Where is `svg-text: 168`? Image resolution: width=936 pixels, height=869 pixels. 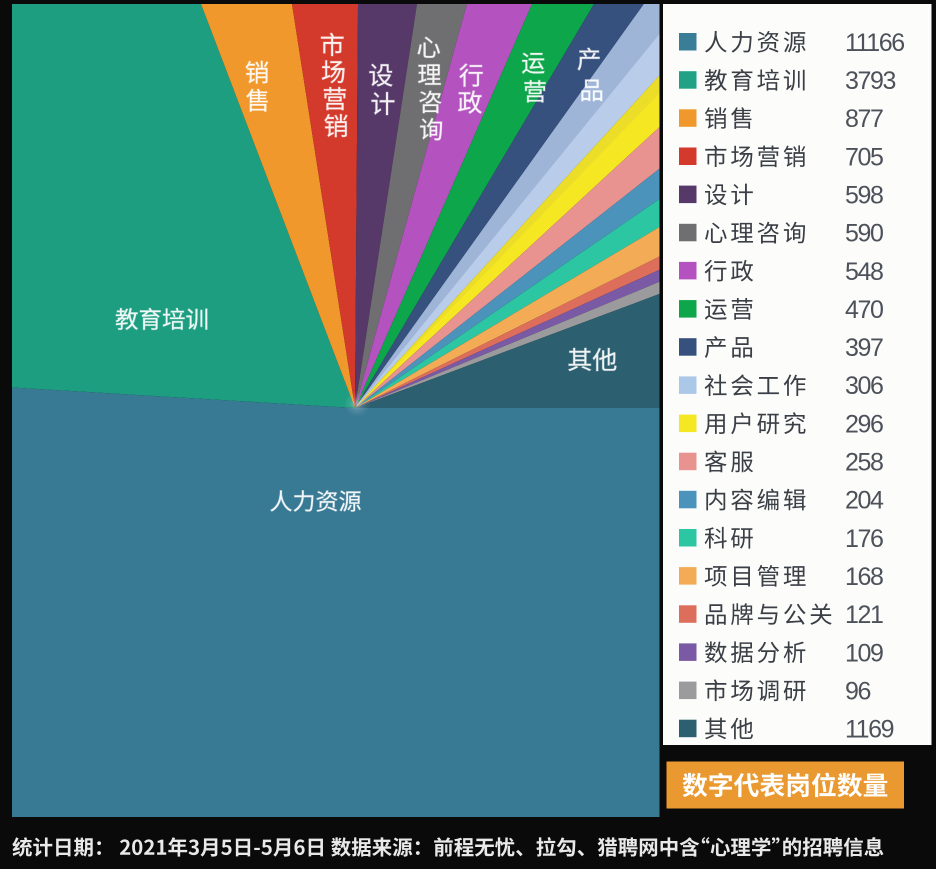
svg-text: 168 is located at coordinates (864, 577).